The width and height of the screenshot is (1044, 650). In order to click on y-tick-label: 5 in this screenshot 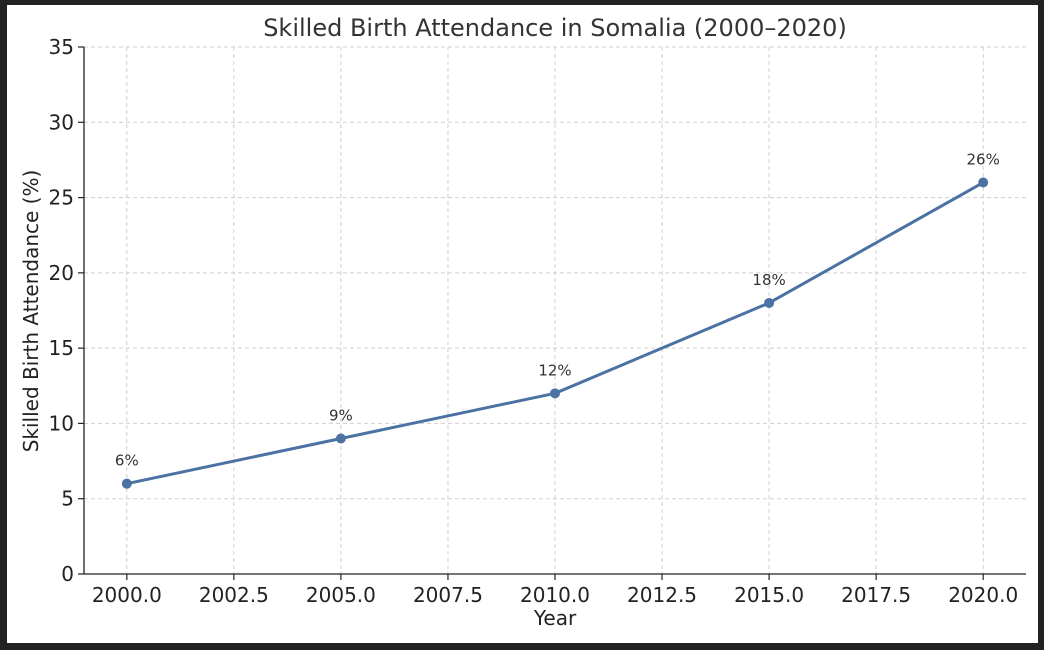, I will do `click(67, 499)`.